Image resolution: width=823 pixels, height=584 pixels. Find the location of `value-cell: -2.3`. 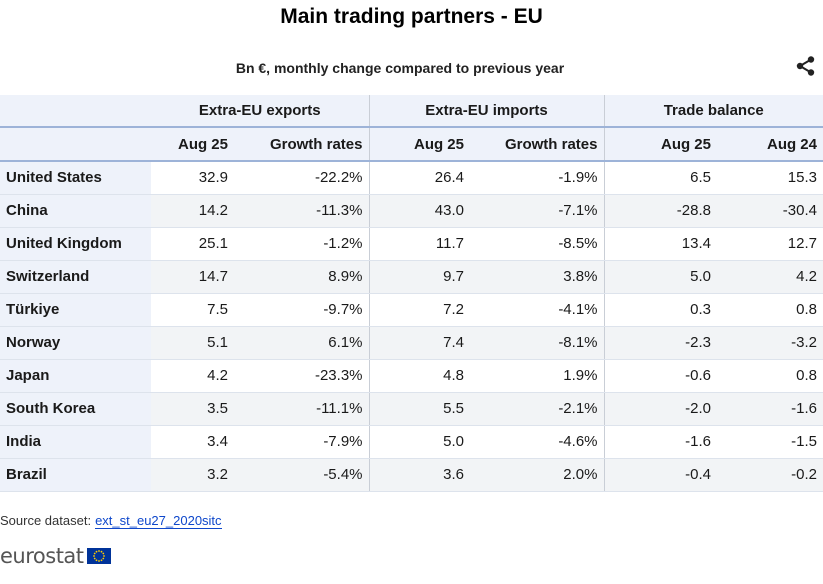

value-cell: -2.3 is located at coordinates (660, 343).